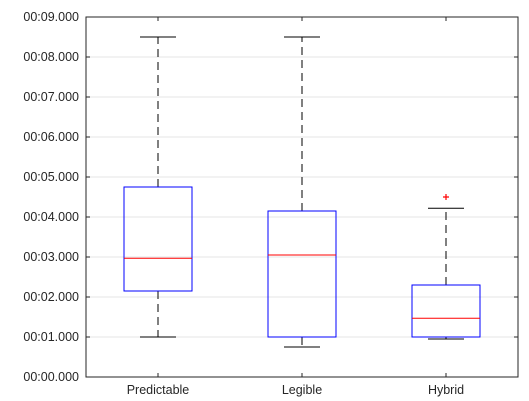 This screenshot has height=401, width=529. What do you see at coordinates (51, 57) in the screenshot?
I see `y-tick-label: 00:08.000` at bounding box center [51, 57].